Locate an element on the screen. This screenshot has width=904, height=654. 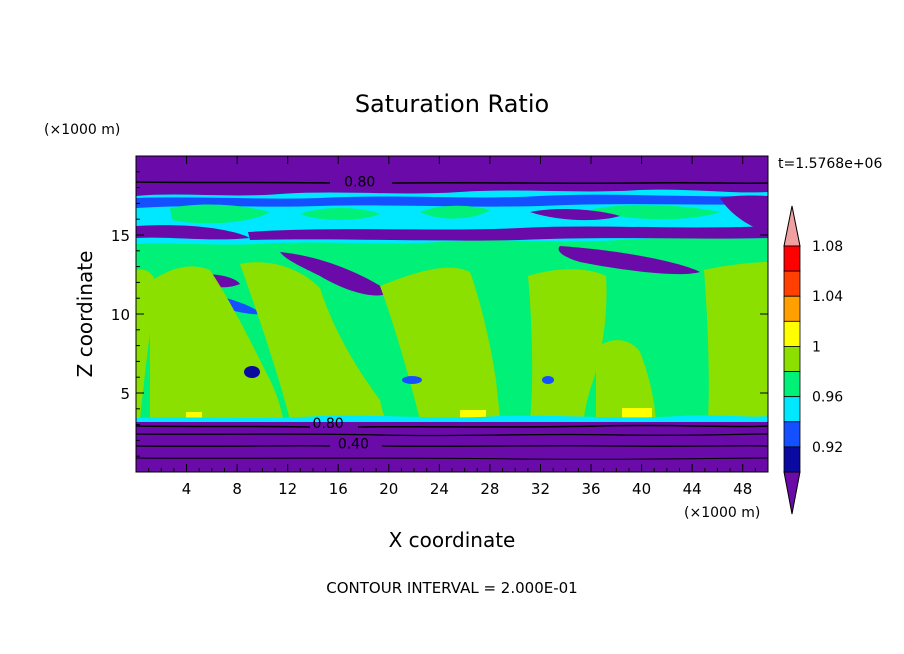
x-unit-label: (×1000 m) is located at coordinates (722, 513).